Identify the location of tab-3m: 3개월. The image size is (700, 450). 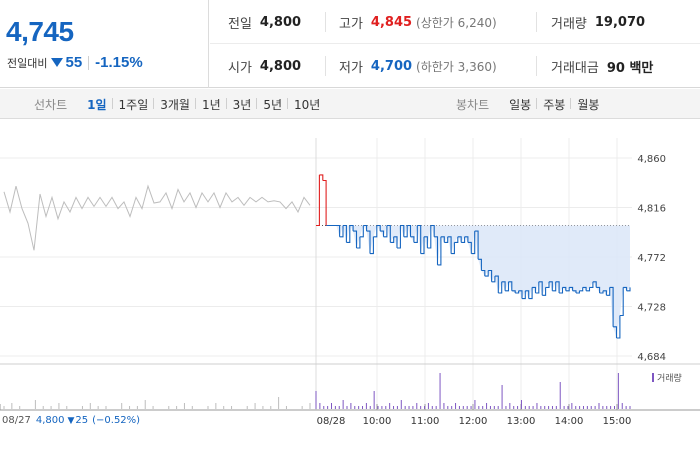
(174, 104).